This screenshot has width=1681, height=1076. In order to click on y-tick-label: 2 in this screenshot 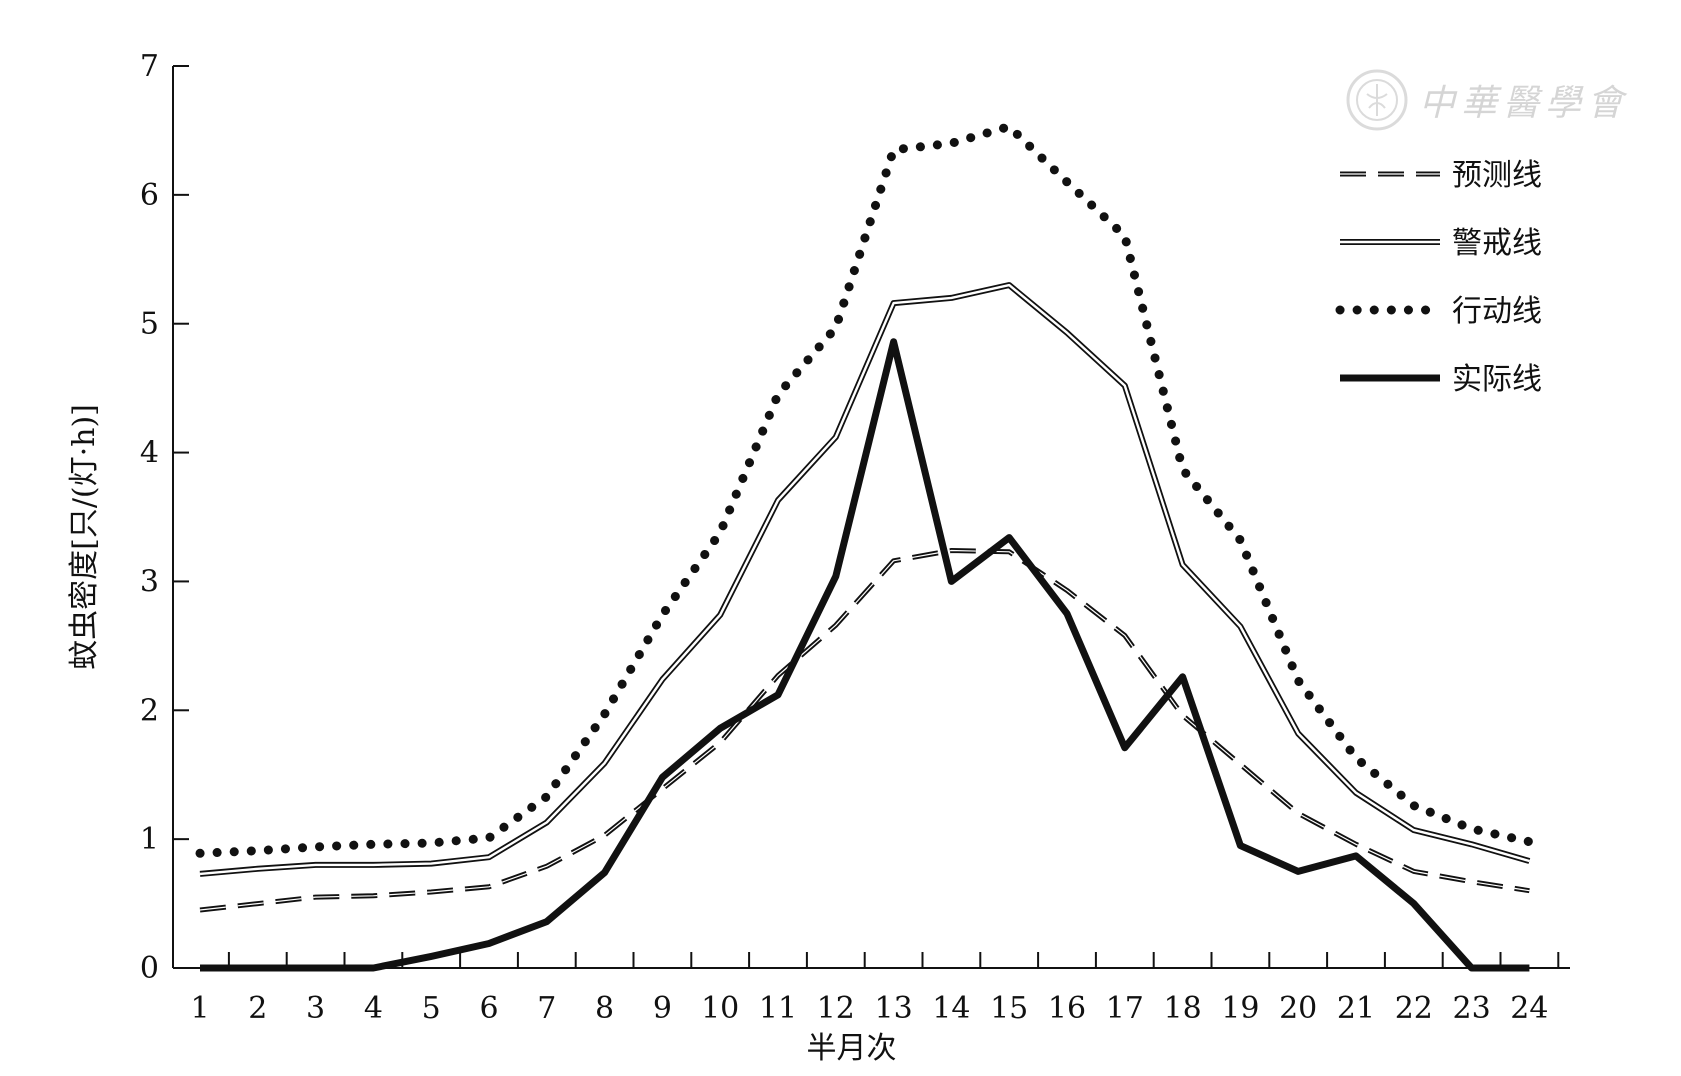, I will do `click(149, 710)`.